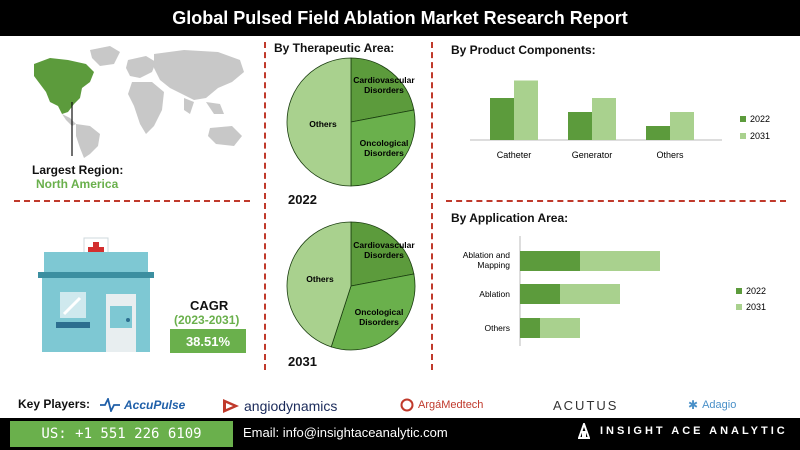  I want to click on bar-ablation-2022, so click(540, 294).